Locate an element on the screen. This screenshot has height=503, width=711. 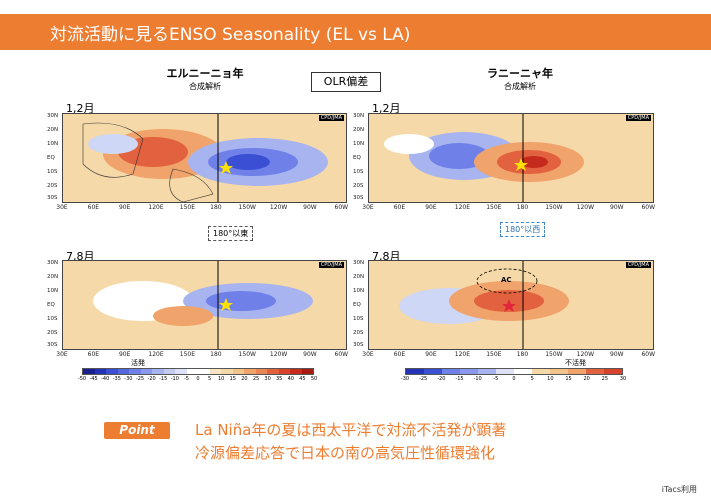
olr-anomaly-label: OLR偏差 is located at coordinates (346, 82).